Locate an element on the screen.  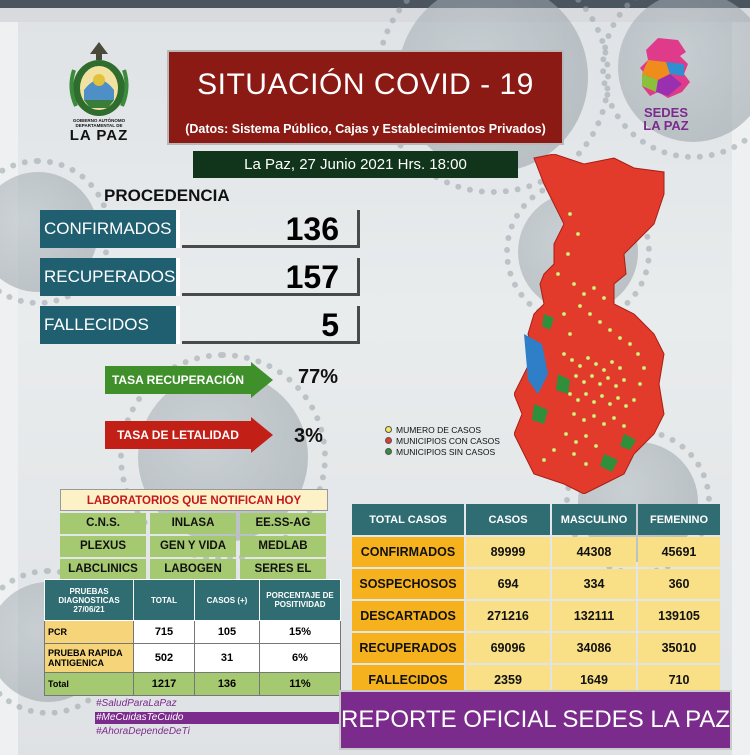
cell: 360 is located at coordinates (679, 584).